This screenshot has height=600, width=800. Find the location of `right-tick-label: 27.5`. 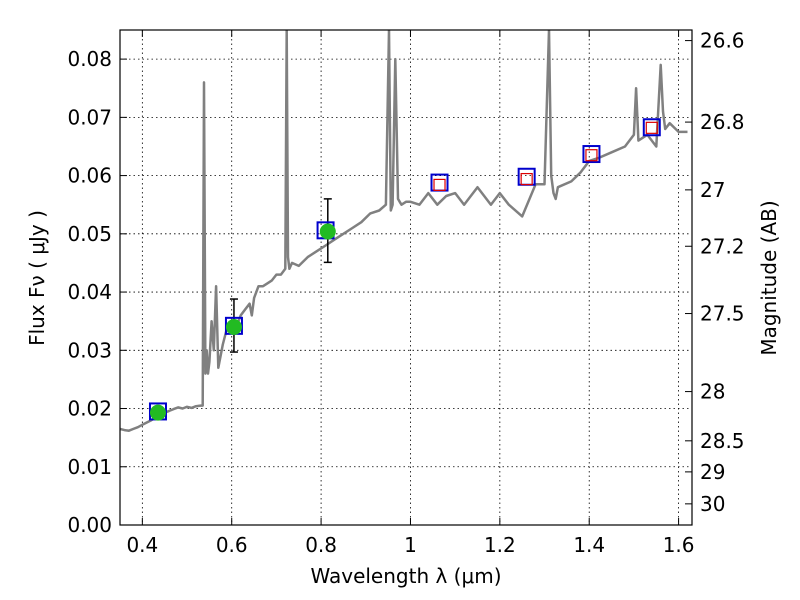

right-tick-label: 27.5 is located at coordinates (722, 314).